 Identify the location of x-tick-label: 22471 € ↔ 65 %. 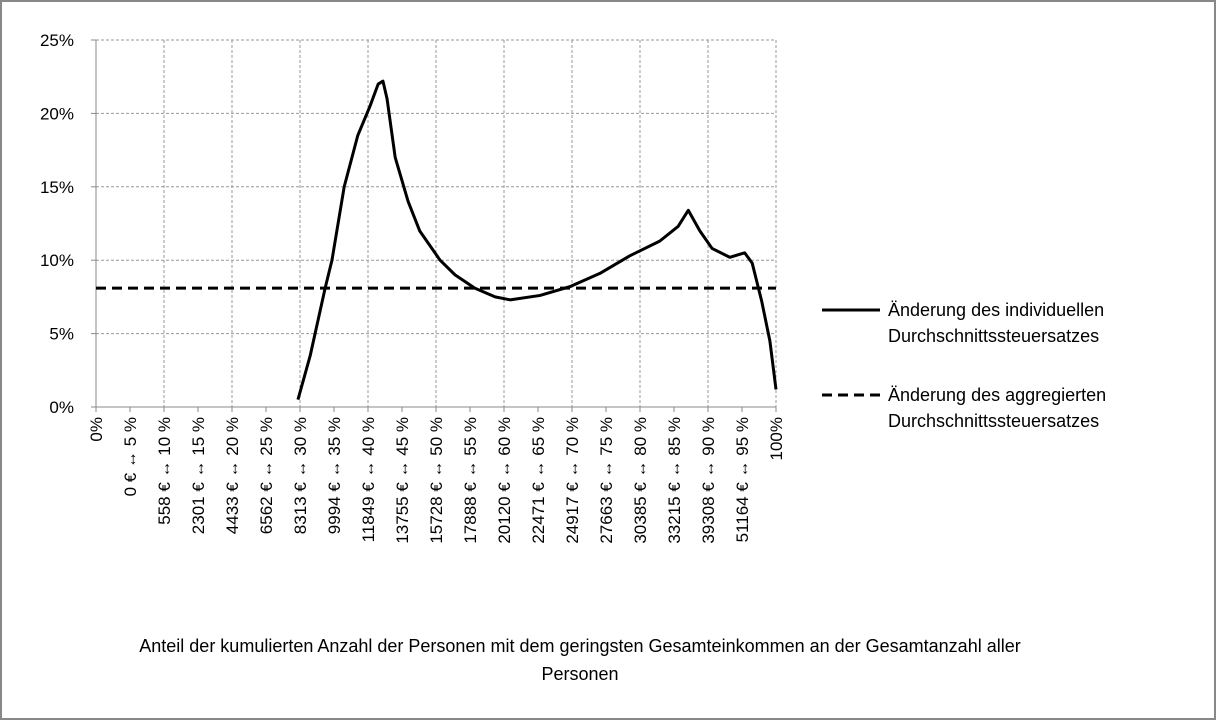
(538, 480).